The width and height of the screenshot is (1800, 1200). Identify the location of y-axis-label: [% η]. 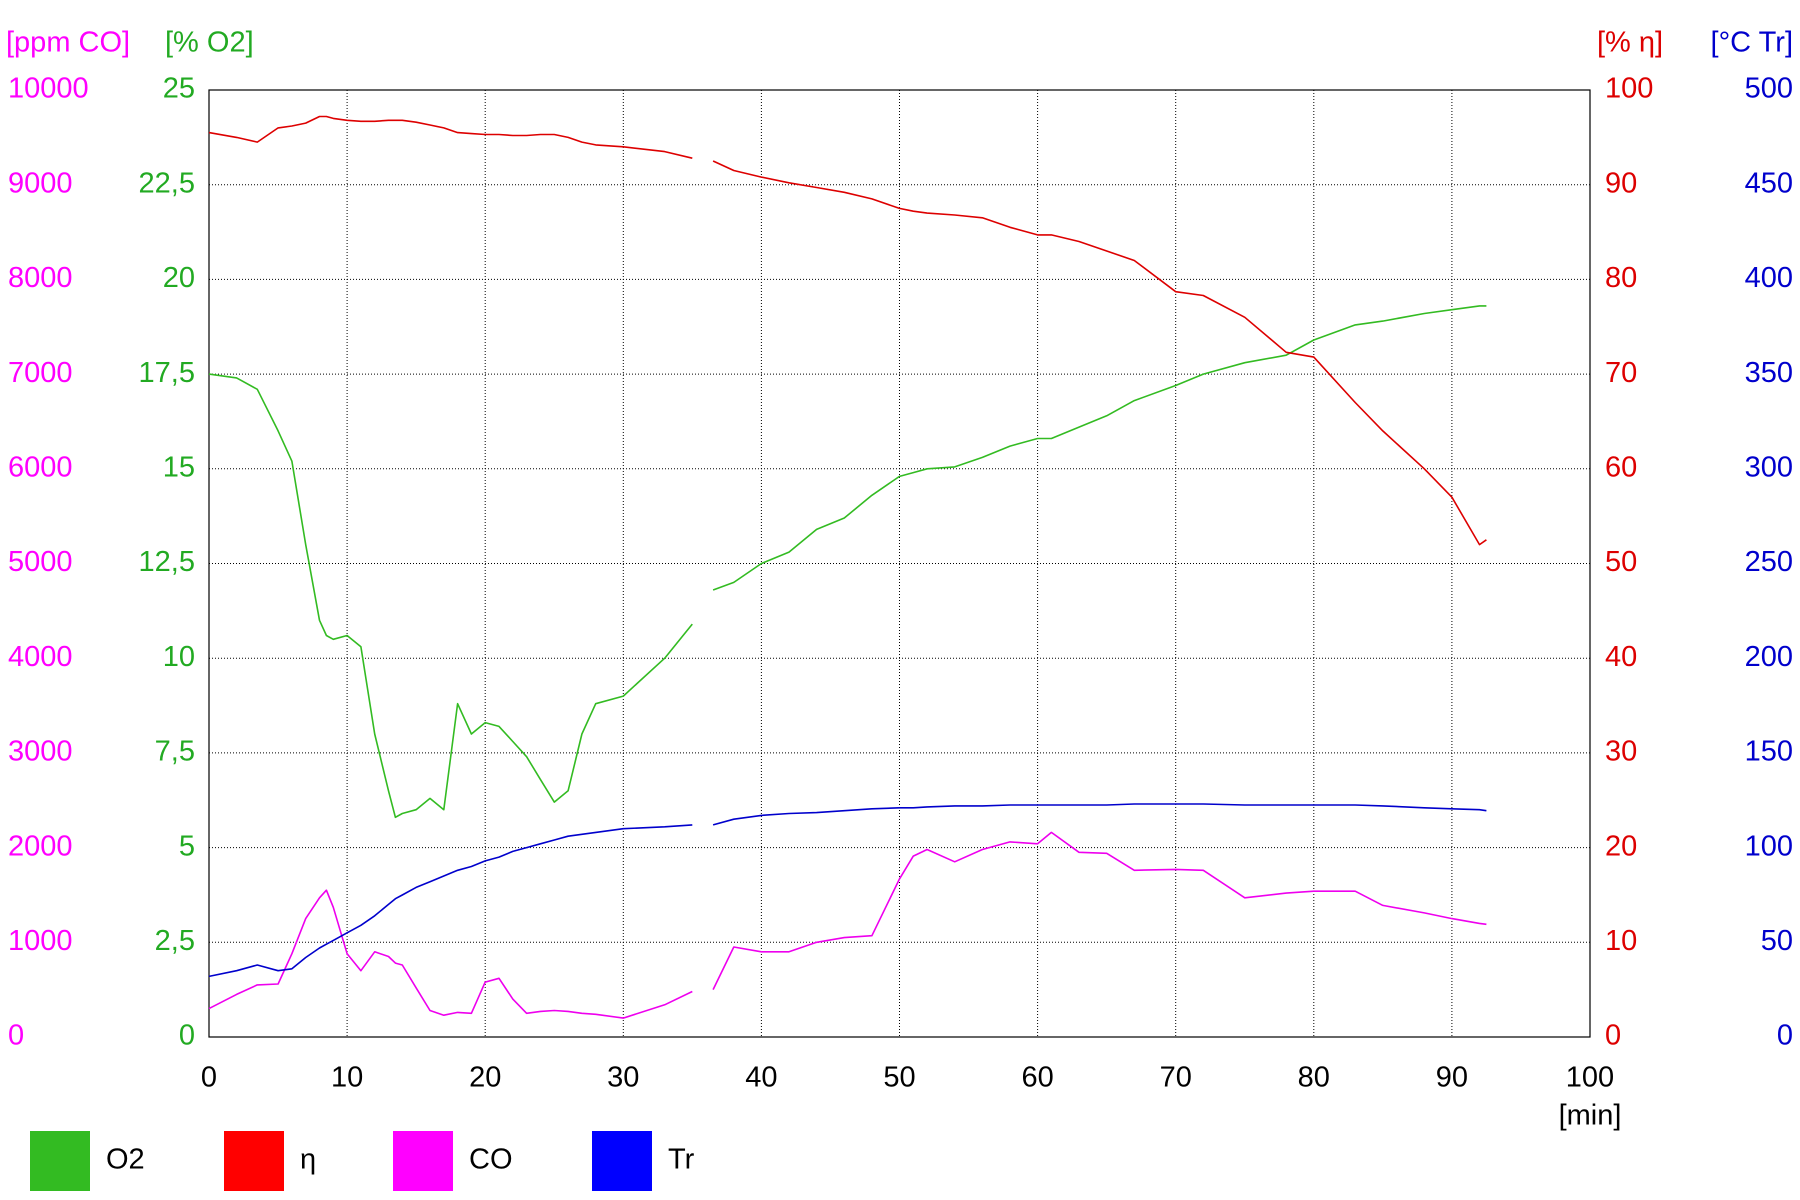
(1630, 43).